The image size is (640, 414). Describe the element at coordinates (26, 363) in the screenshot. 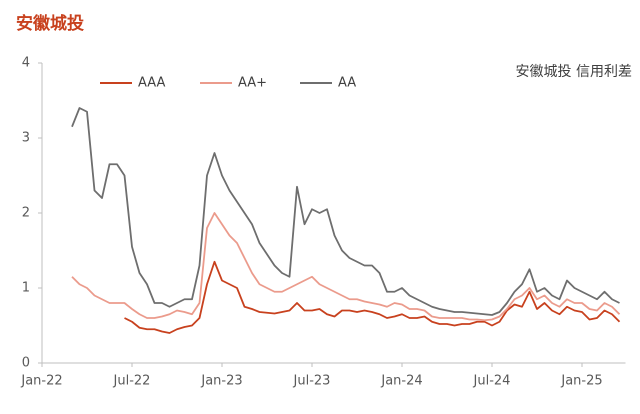

I see `y-tick-label: 0` at that location.